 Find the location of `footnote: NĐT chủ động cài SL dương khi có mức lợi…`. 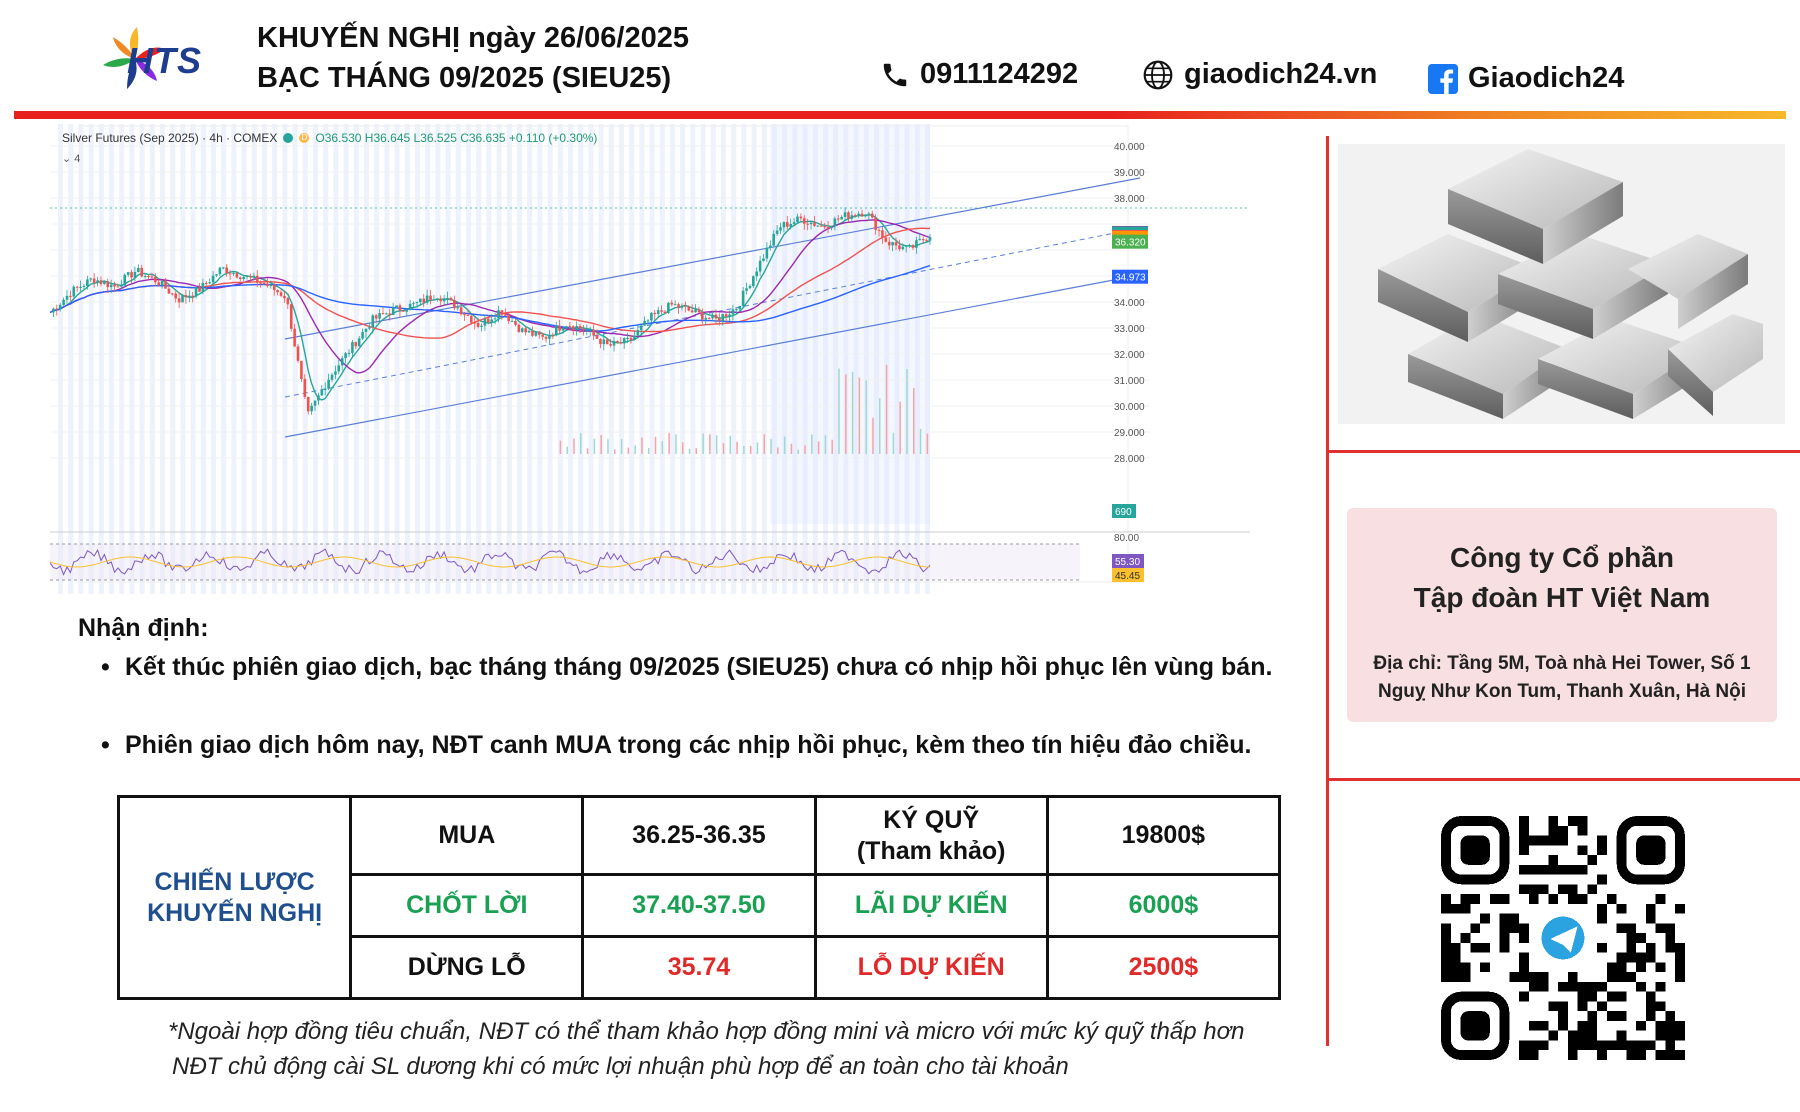

footnote: NĐT chủ động cài SL dương khi có mức lợi… is located at coordinates (620, 1066).